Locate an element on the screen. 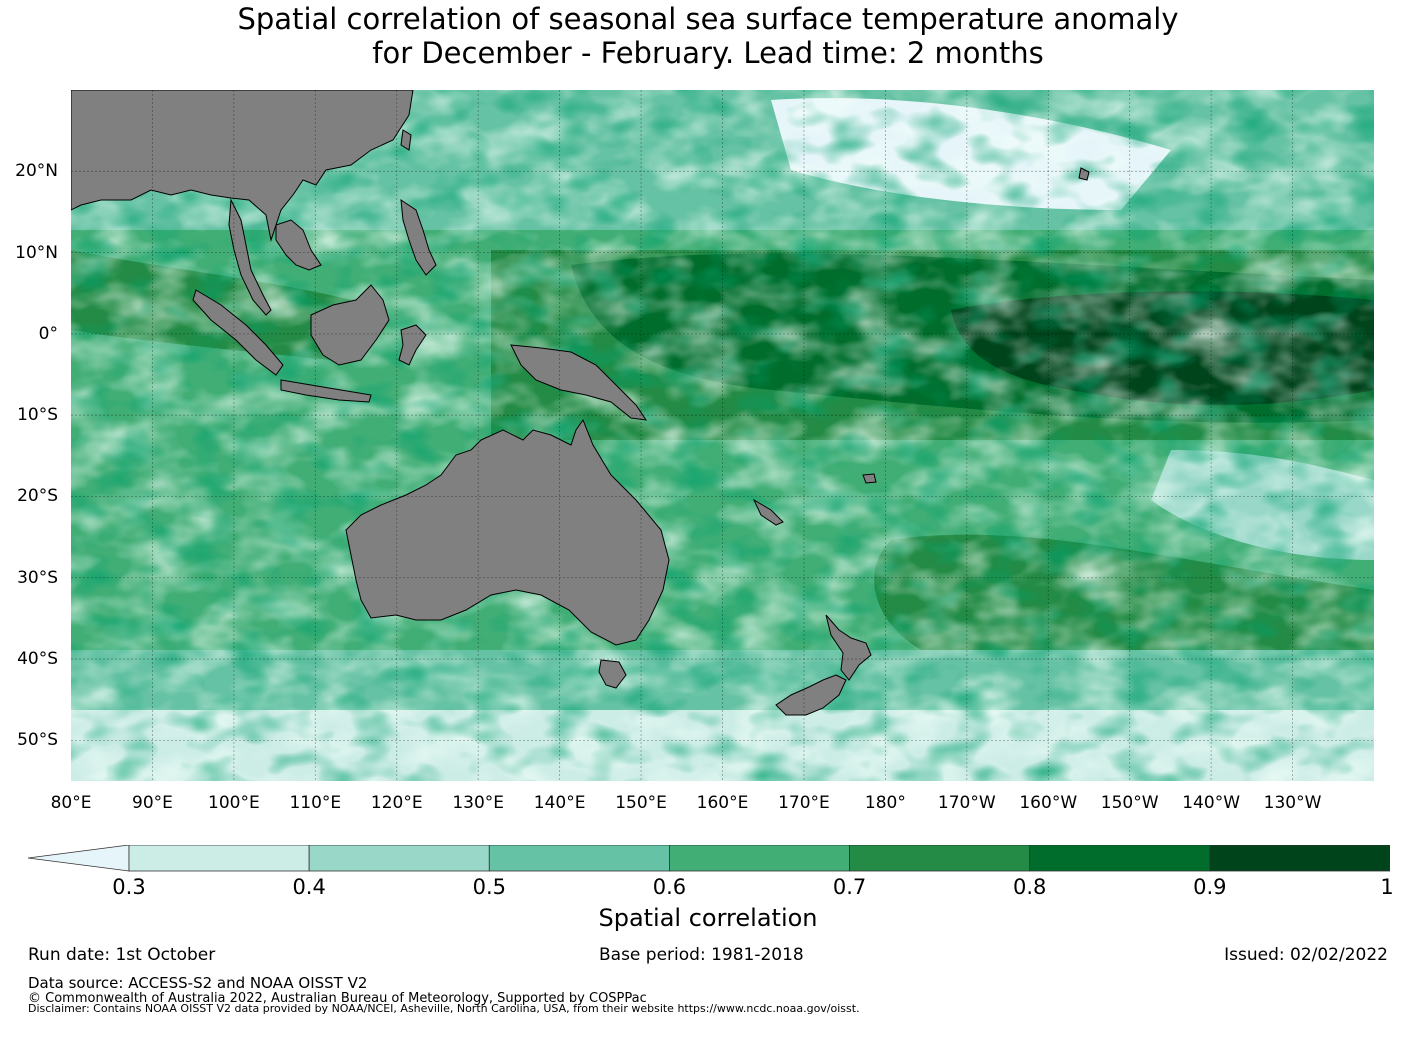 The height and width of the screenshot is (1050, 1416). land-fiji is located at coordinates (869, 478).